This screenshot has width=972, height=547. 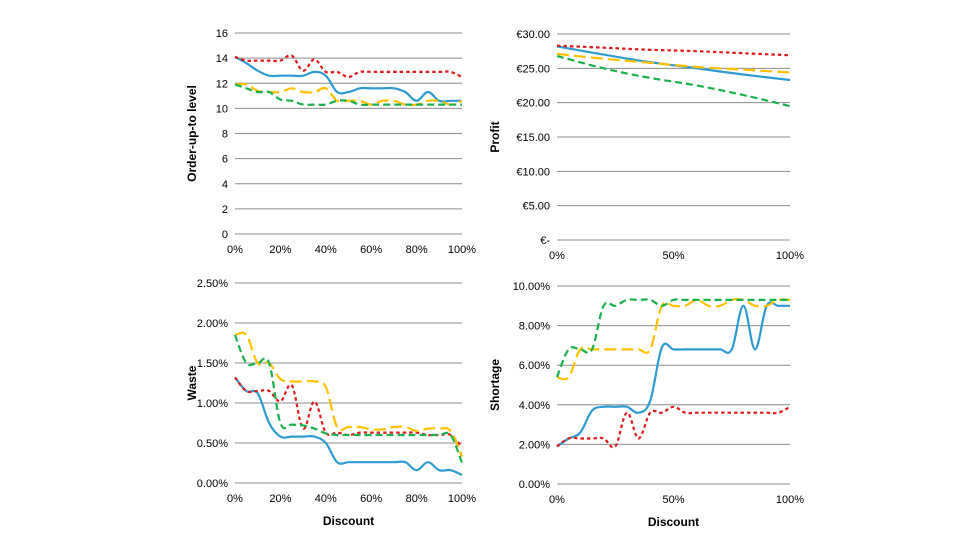 What do you see at coordinates (673, 500) in the screenshot?
I see `shortage-x-tick-label: 50%` at bounding box center [673, 500].